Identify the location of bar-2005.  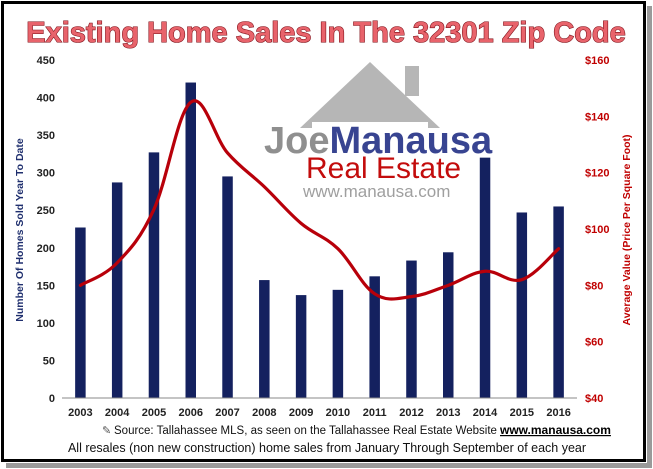
(154, 275).